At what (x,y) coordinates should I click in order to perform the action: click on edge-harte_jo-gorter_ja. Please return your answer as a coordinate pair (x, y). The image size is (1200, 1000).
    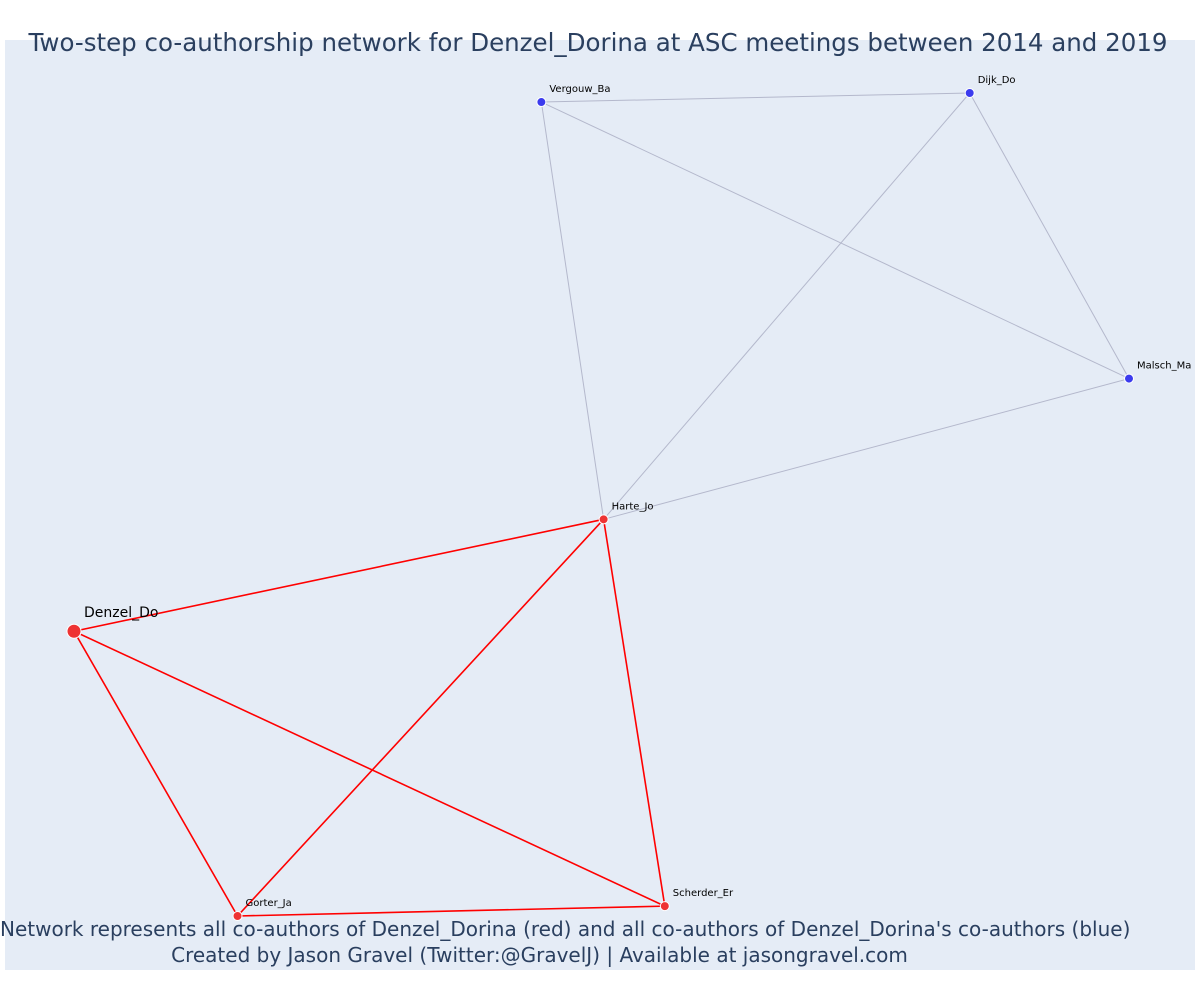
    Looking at the image, I should click on (420, 717).